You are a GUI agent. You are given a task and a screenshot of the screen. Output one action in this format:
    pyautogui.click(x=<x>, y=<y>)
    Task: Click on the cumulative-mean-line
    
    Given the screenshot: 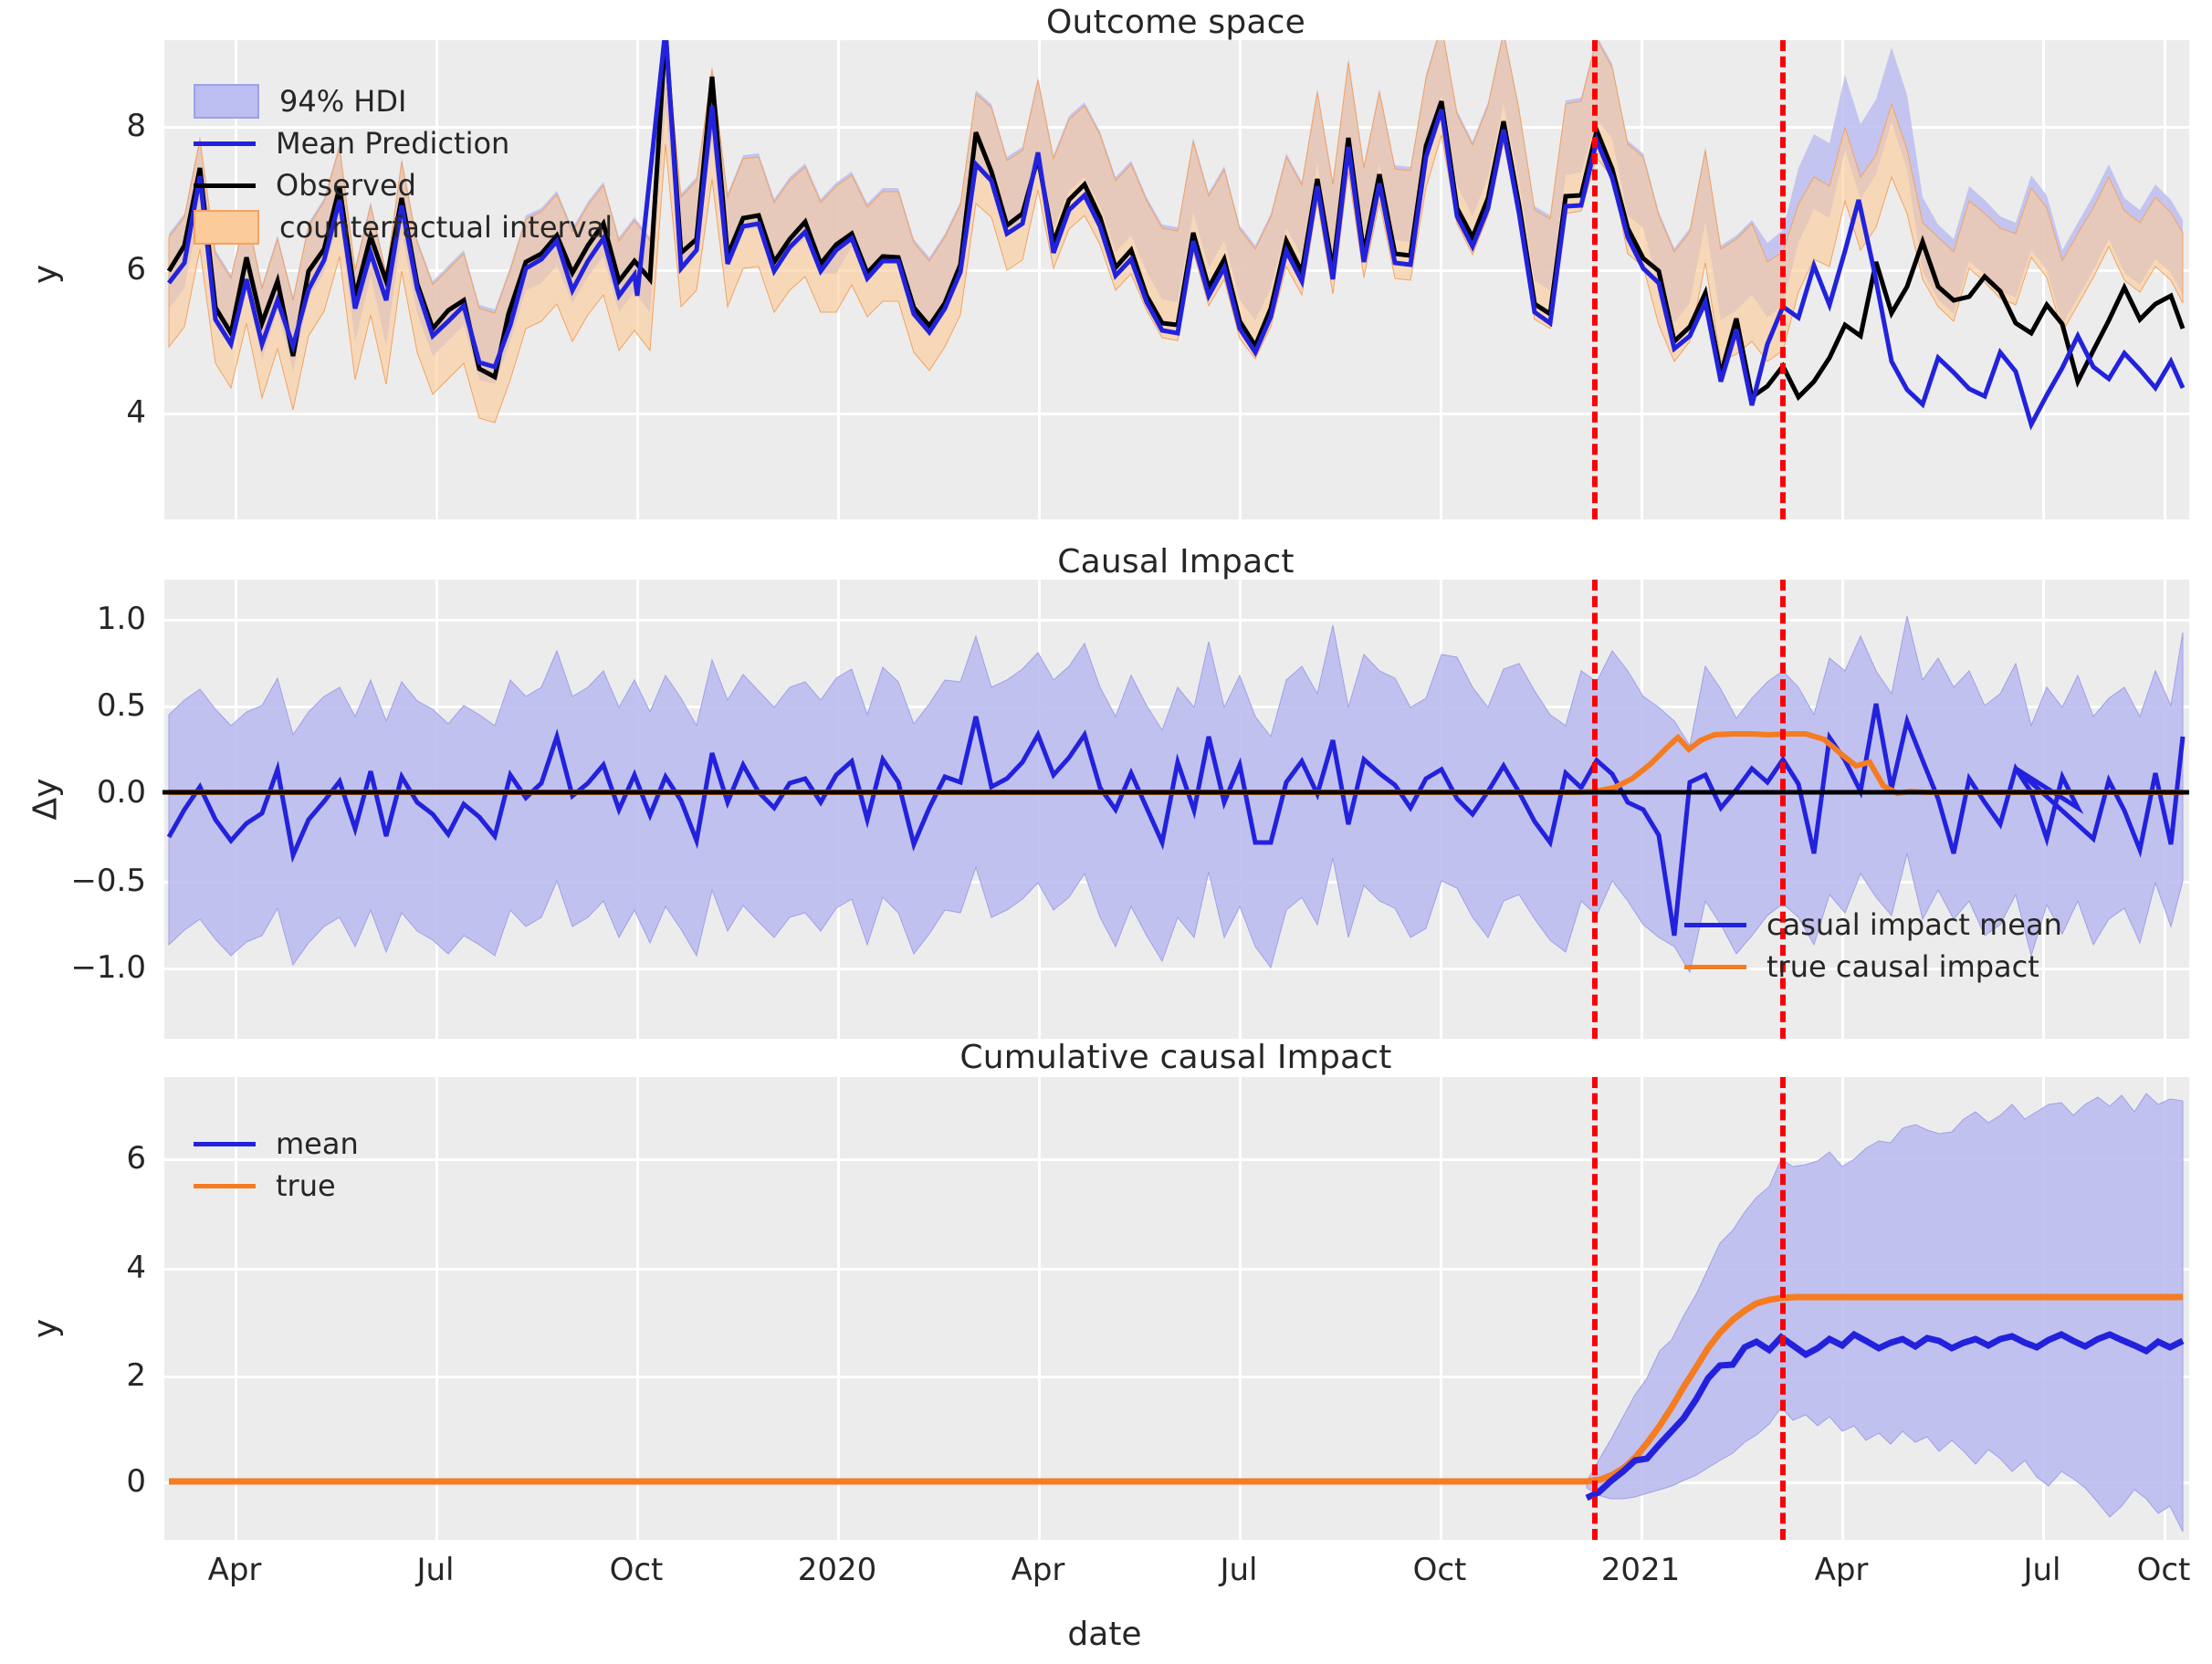 What is the action you would take?
    pyautogui.click(x=1885, y=1416)
    